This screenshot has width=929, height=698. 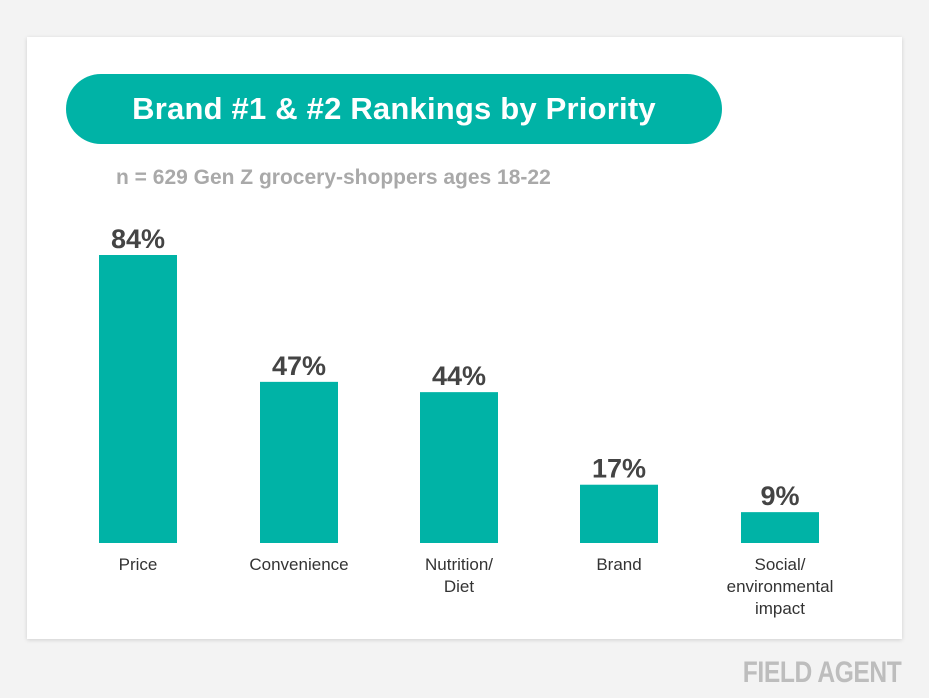 I want to click on category-label-4: Social/environmental impact, so click(x=780, y=586).